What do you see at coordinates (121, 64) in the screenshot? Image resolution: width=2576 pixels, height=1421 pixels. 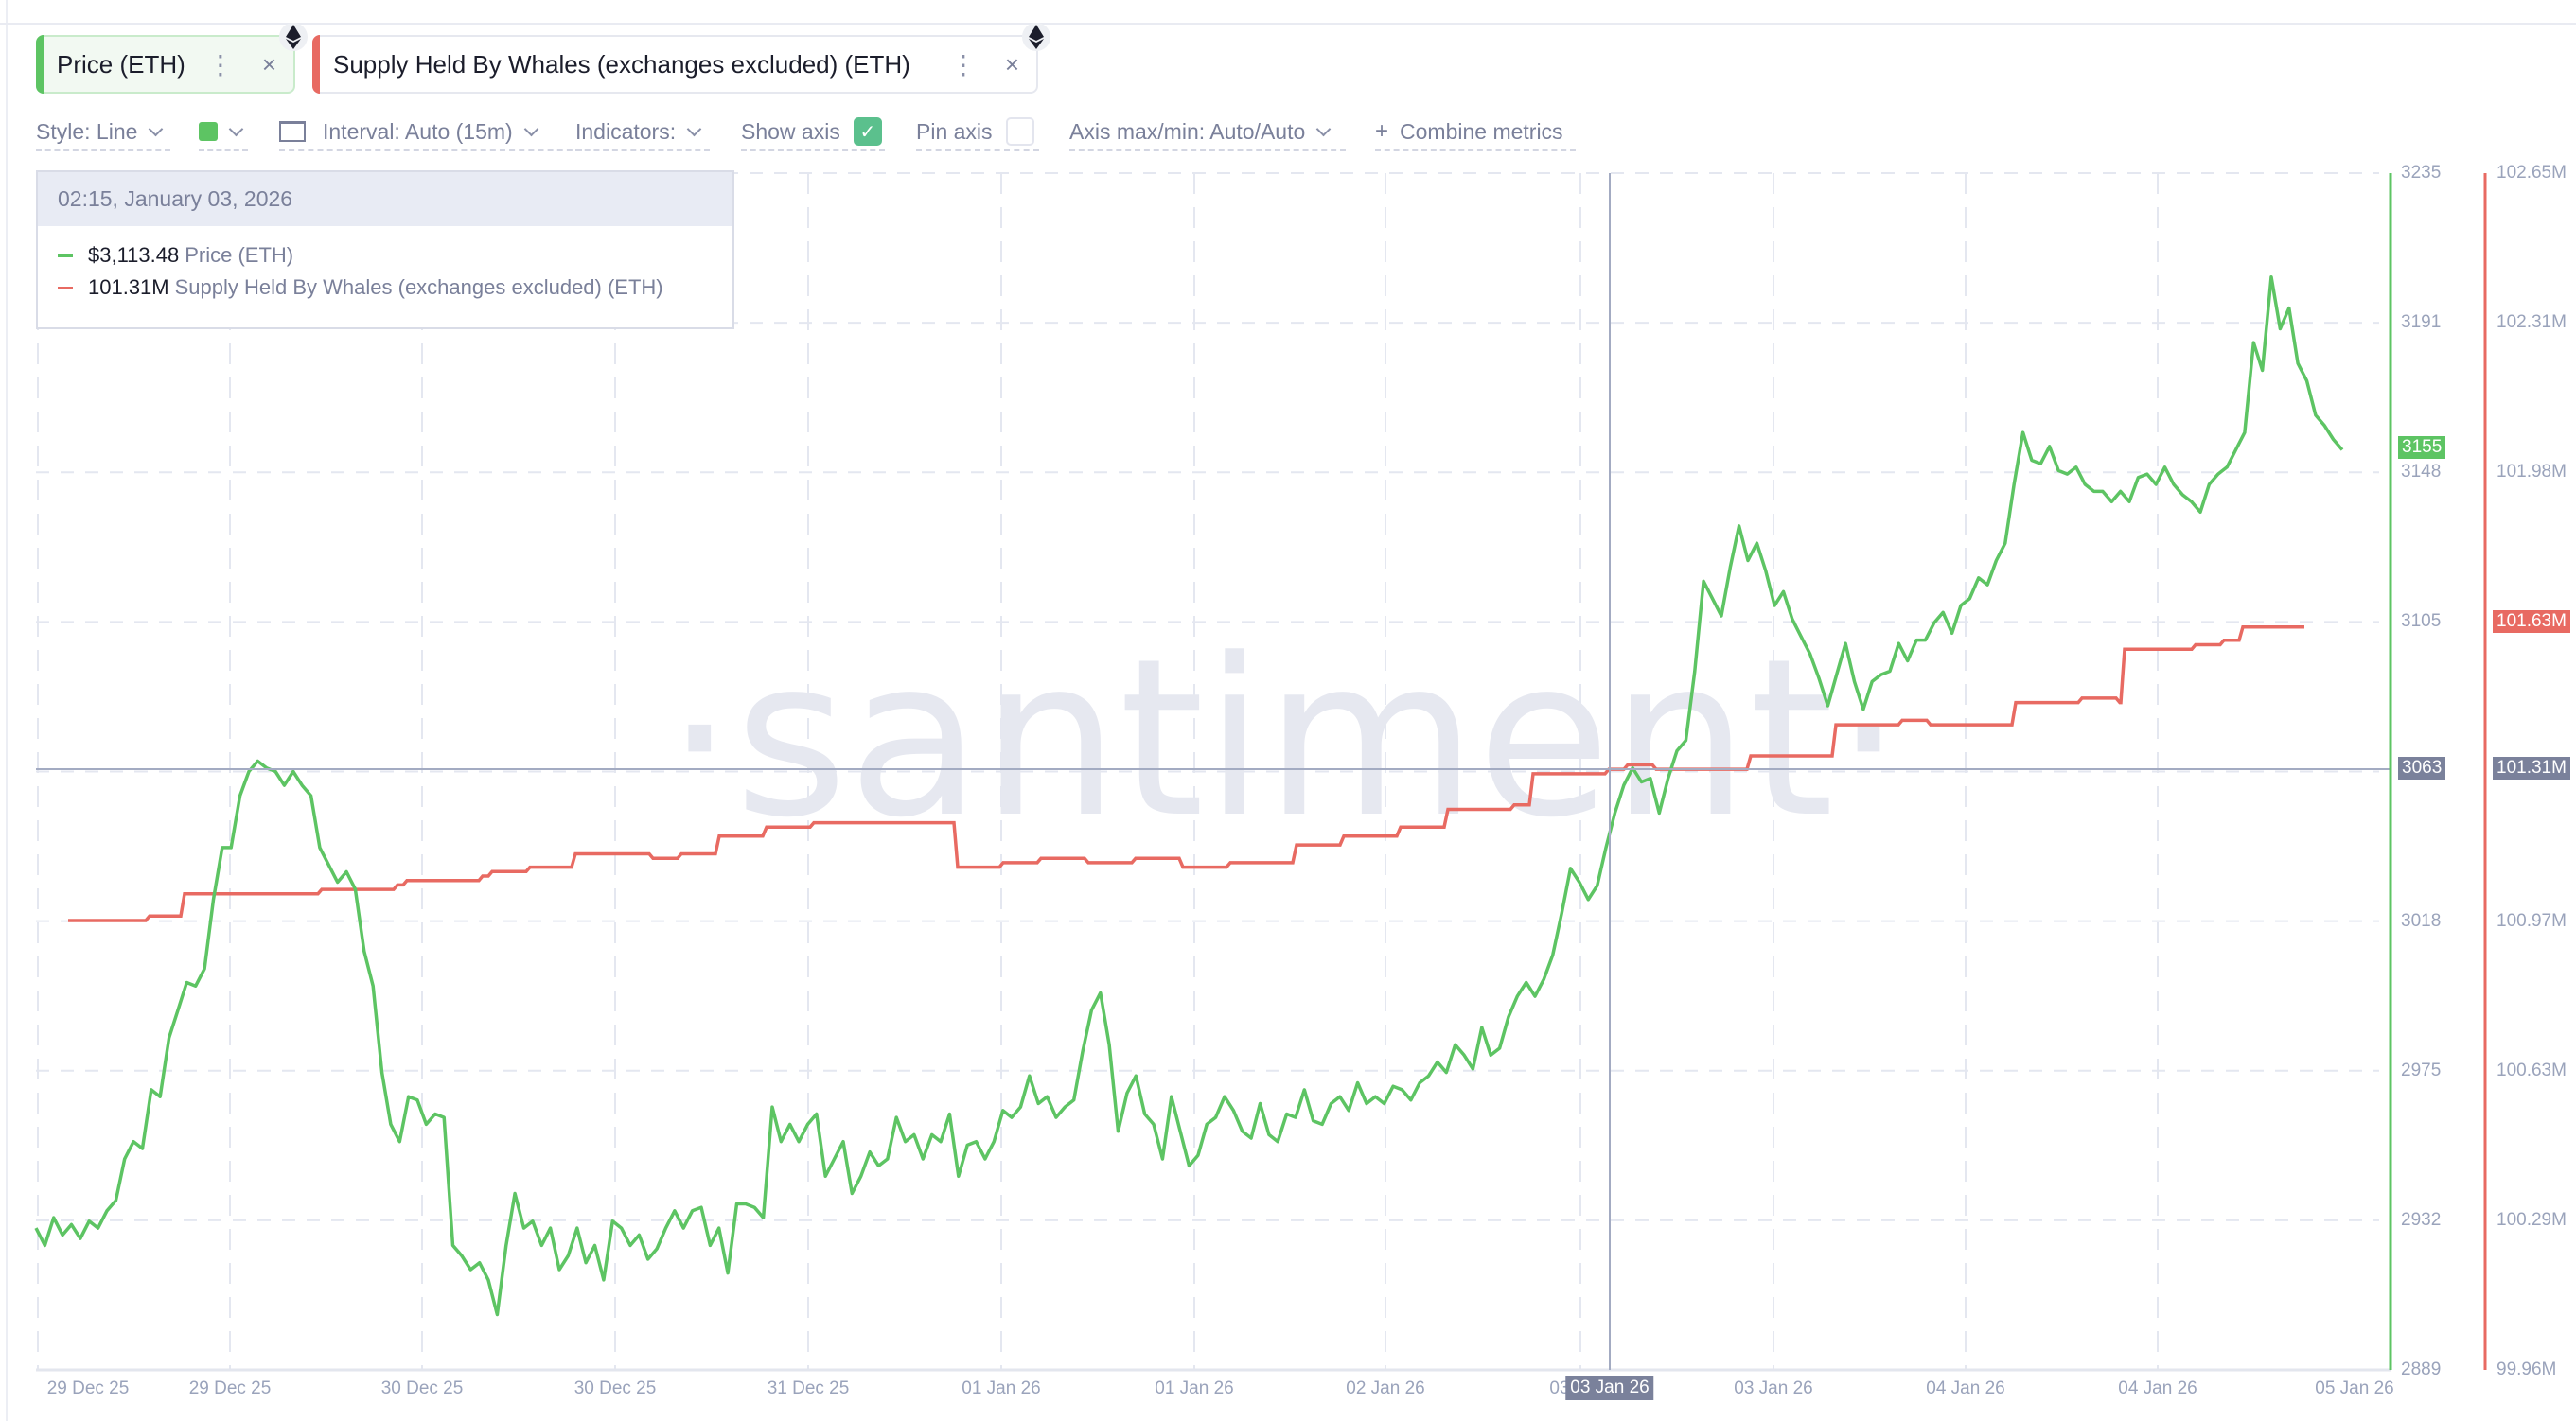 I see `metric-tab-label: Price (ETH)` at bounding box center [121, 64].